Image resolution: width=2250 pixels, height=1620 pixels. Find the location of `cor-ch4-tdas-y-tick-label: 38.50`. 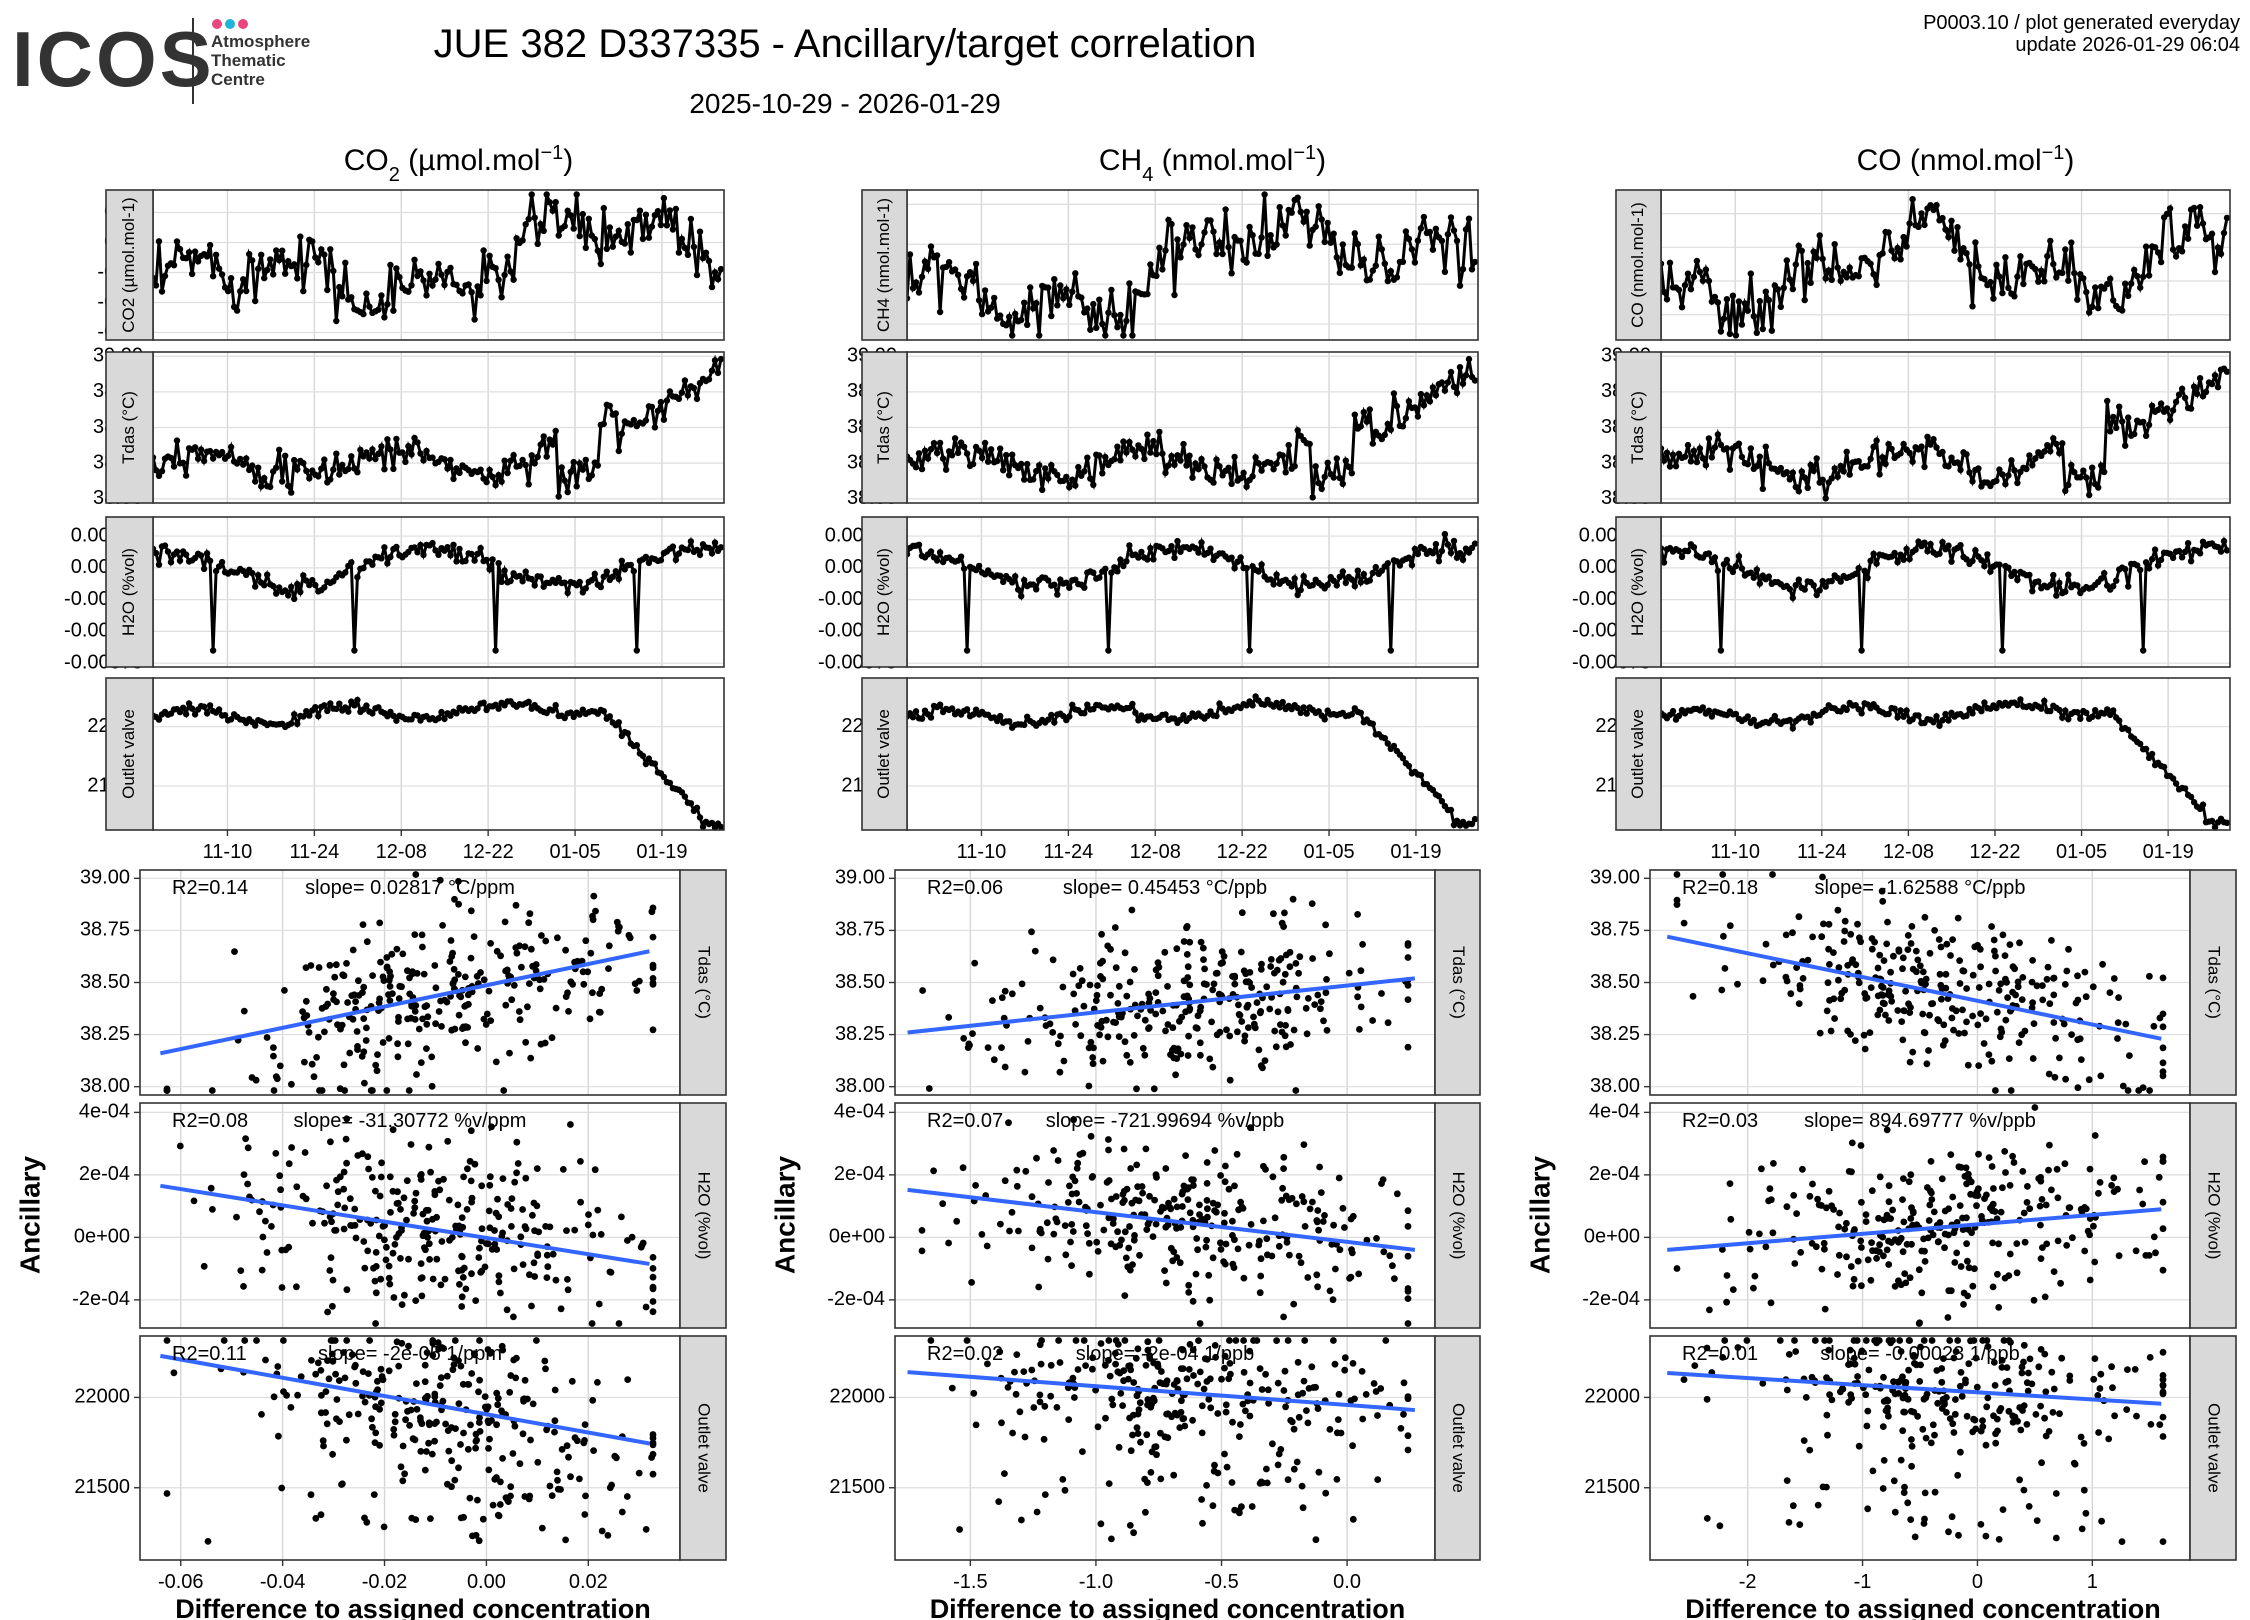

cor-ch4-tdas-y-tick-label: 38.50 is located at coordinates (860, 982).